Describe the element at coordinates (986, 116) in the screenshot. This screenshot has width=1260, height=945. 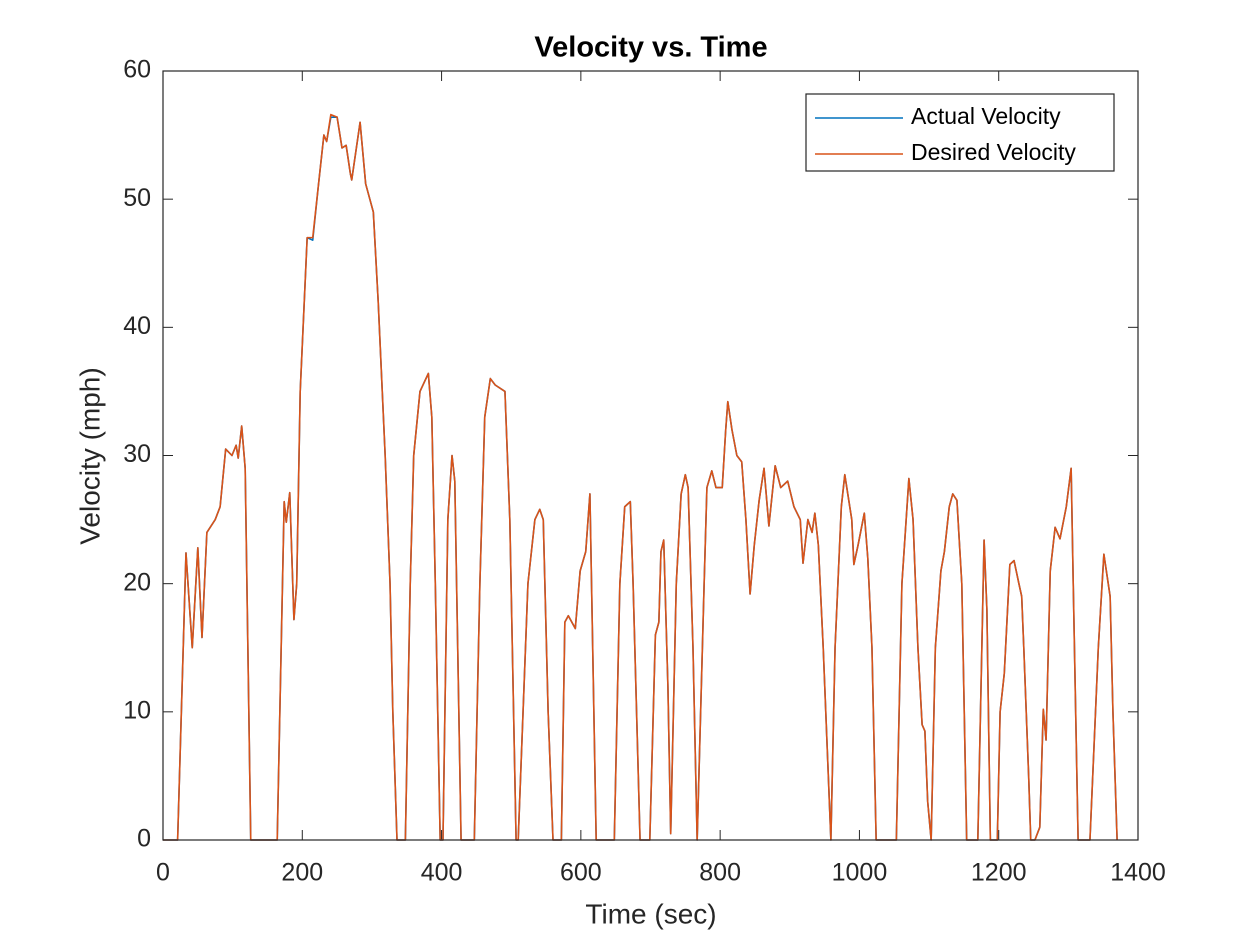
I see `legend-label: Actual Velocity` at that location.